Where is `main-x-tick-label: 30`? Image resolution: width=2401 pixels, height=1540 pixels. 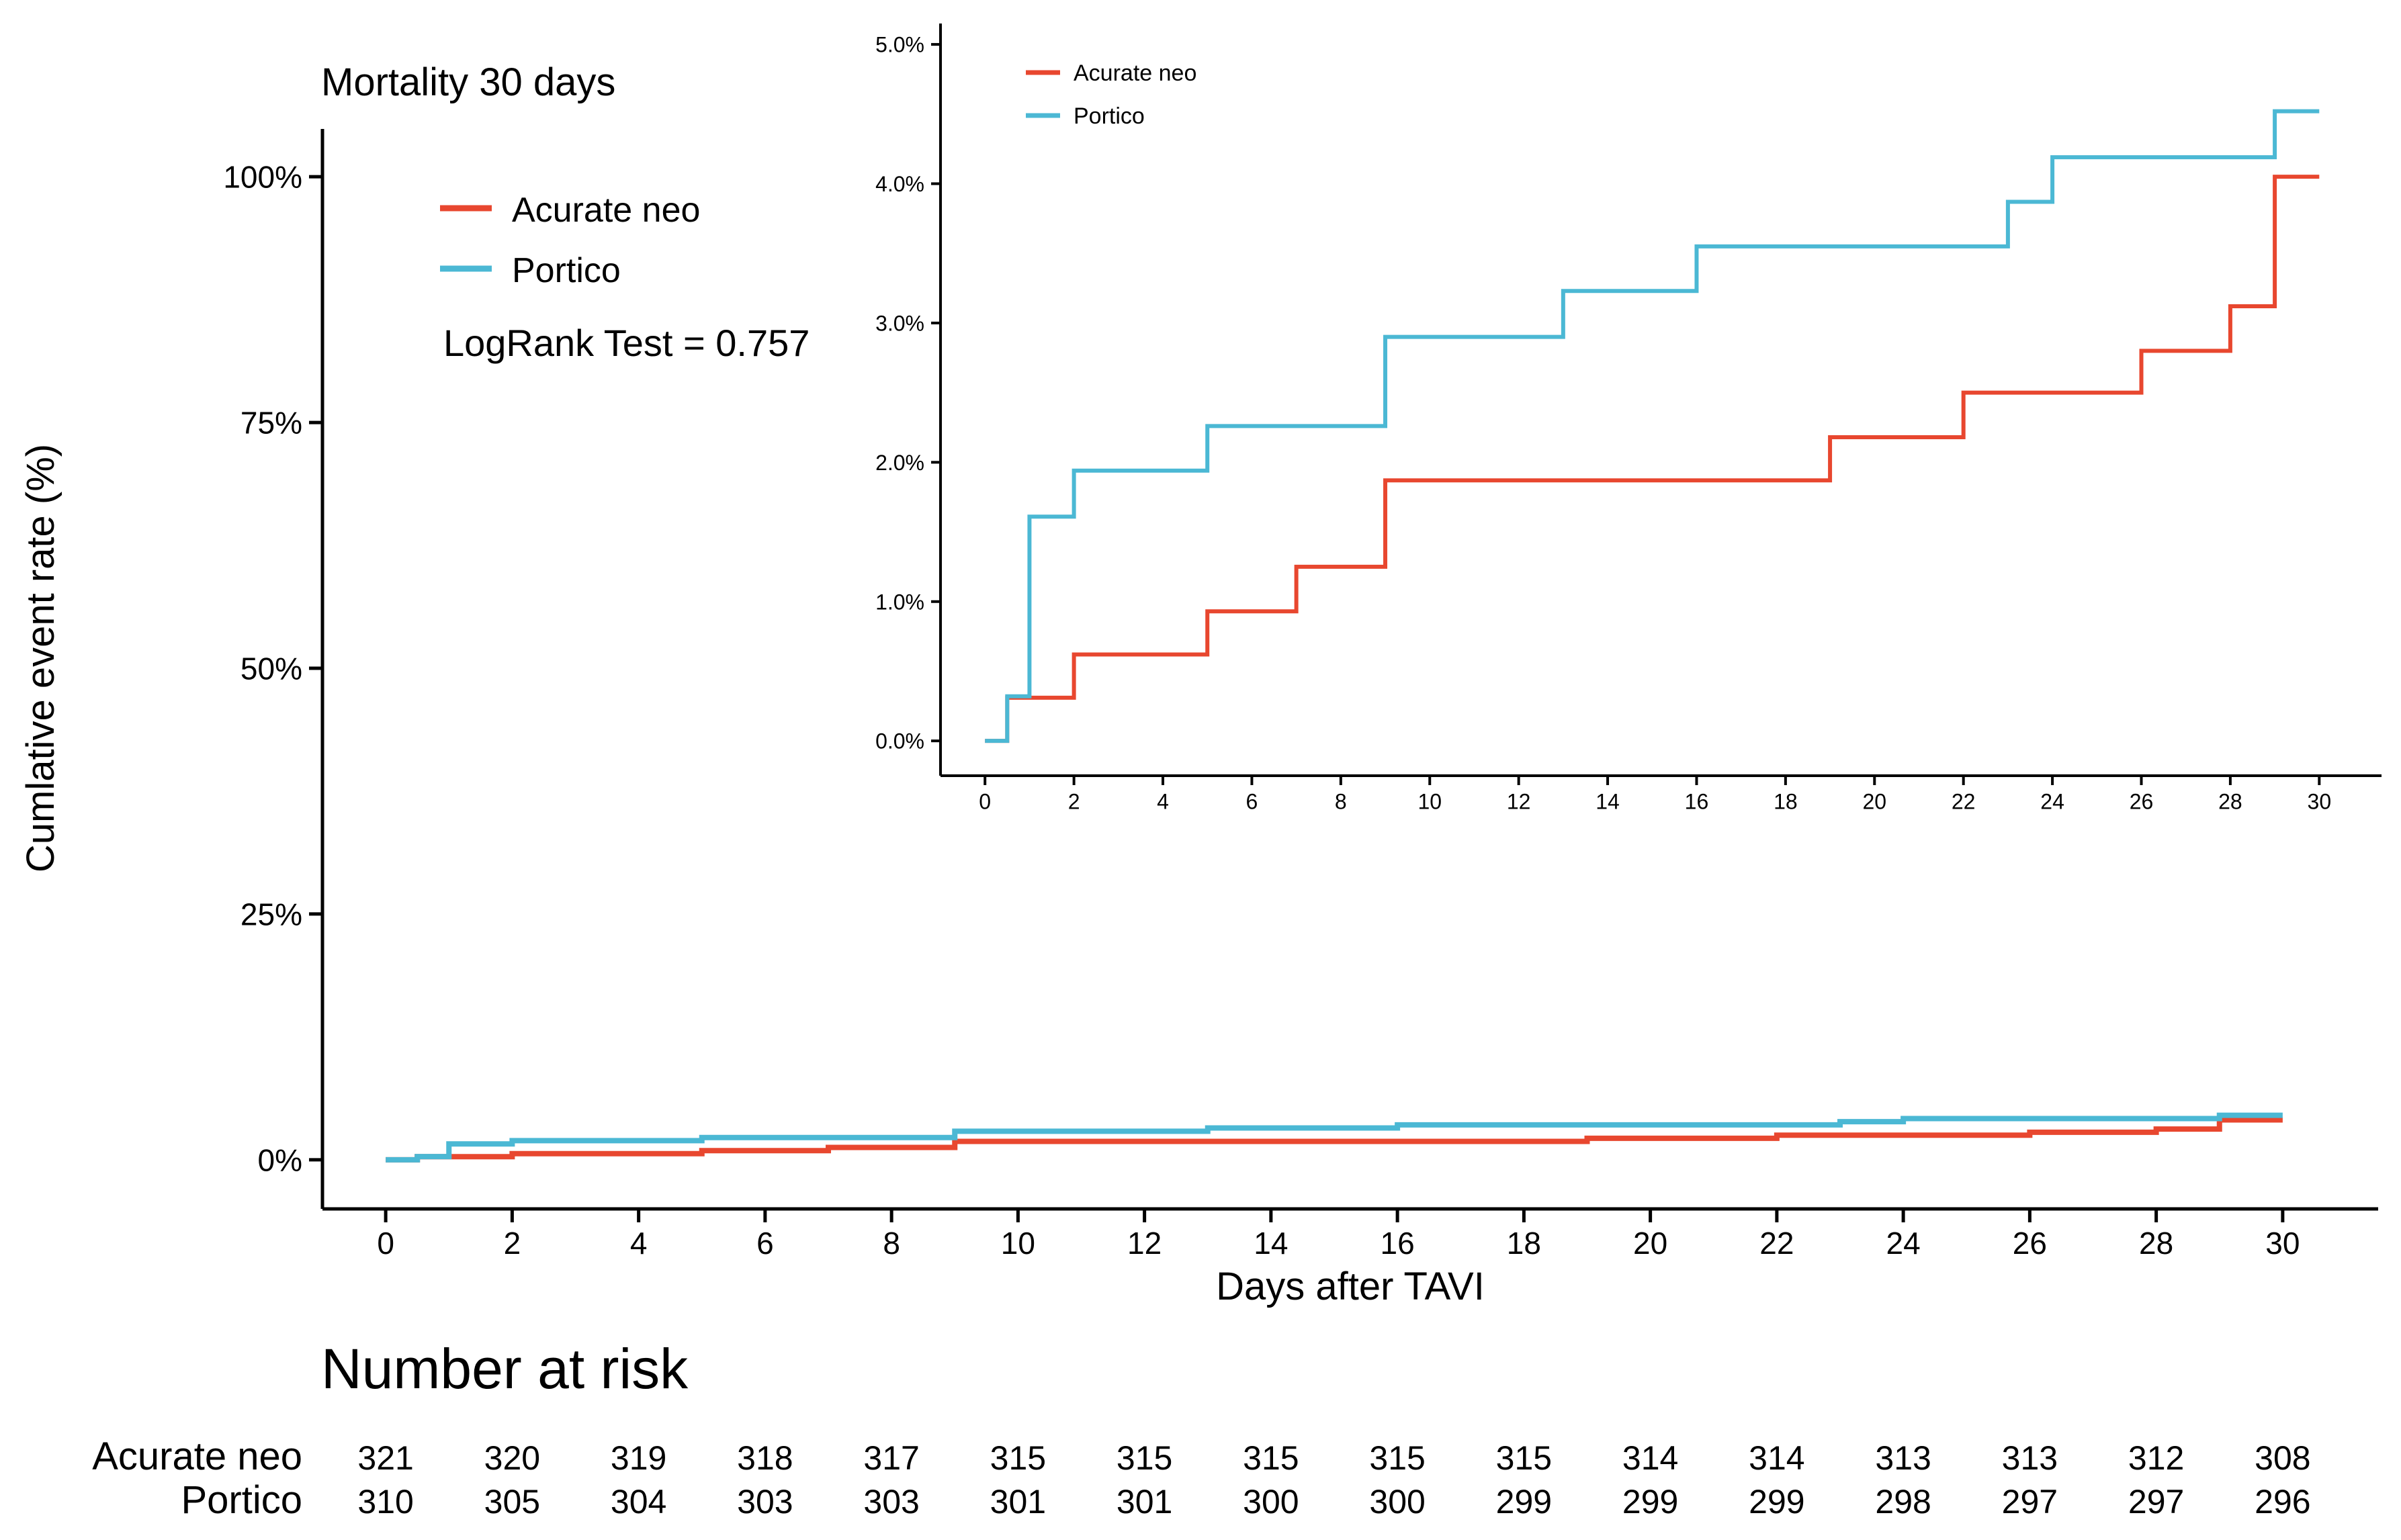
main-x-tick-label: 30 is located at coordinates (2282, 1243).